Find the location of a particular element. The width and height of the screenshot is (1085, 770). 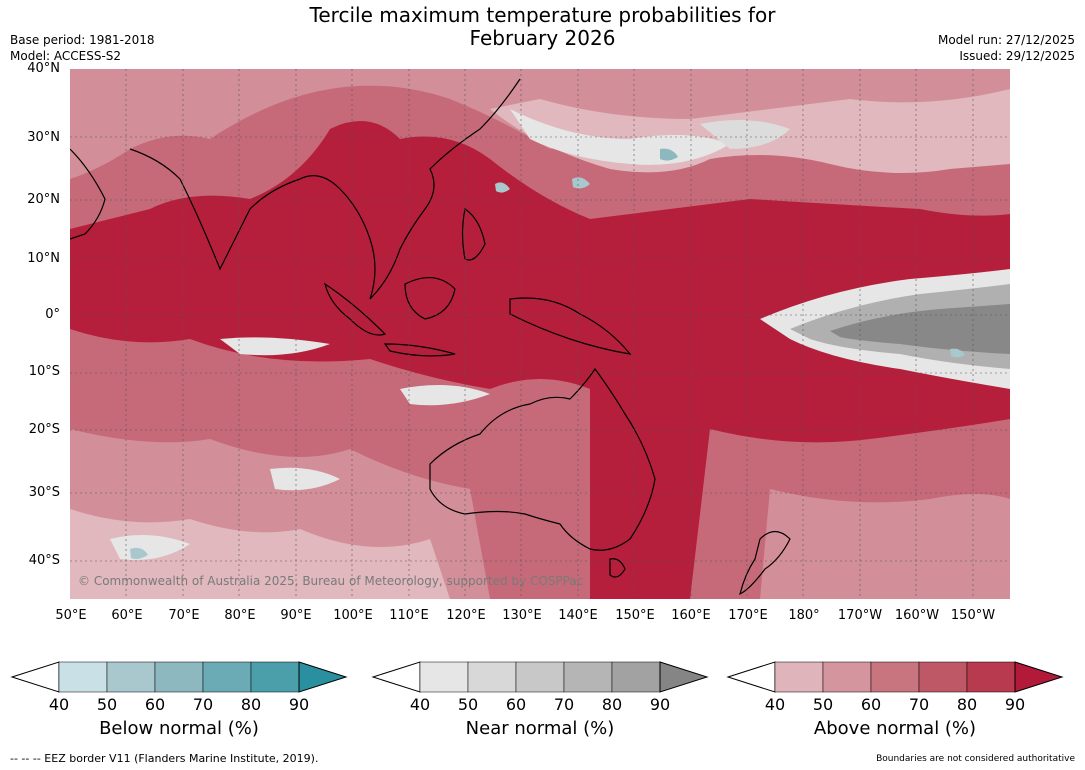

lon-label: 60°E is located at coordinates (127, 615).